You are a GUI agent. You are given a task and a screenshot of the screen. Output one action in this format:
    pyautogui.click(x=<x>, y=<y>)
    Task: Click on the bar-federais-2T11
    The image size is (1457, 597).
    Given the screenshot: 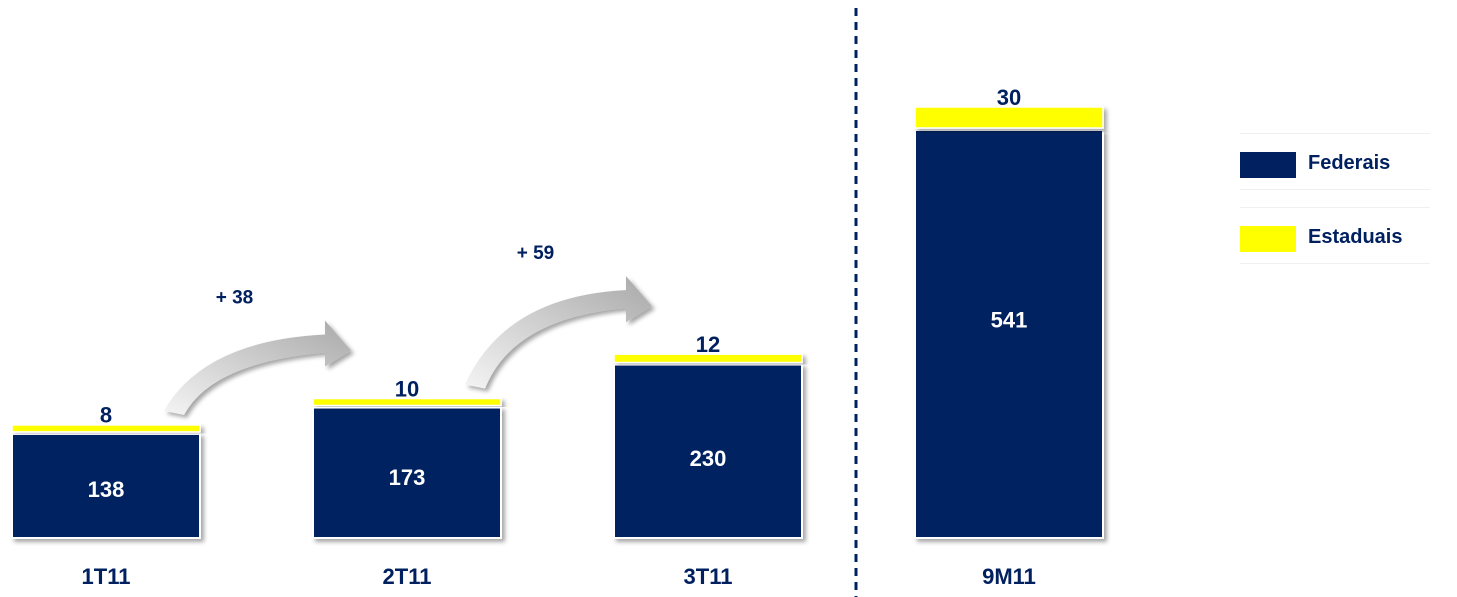 What is the action you would take?
    pyautogui.click(x=407, y=472)
    